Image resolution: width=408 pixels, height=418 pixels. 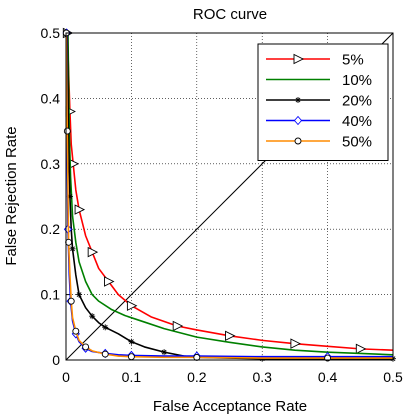 What do you see at coordinates (56, 360) in the screenshot?
I see `y-tick-label: 0` at bounding box center [56, 360].